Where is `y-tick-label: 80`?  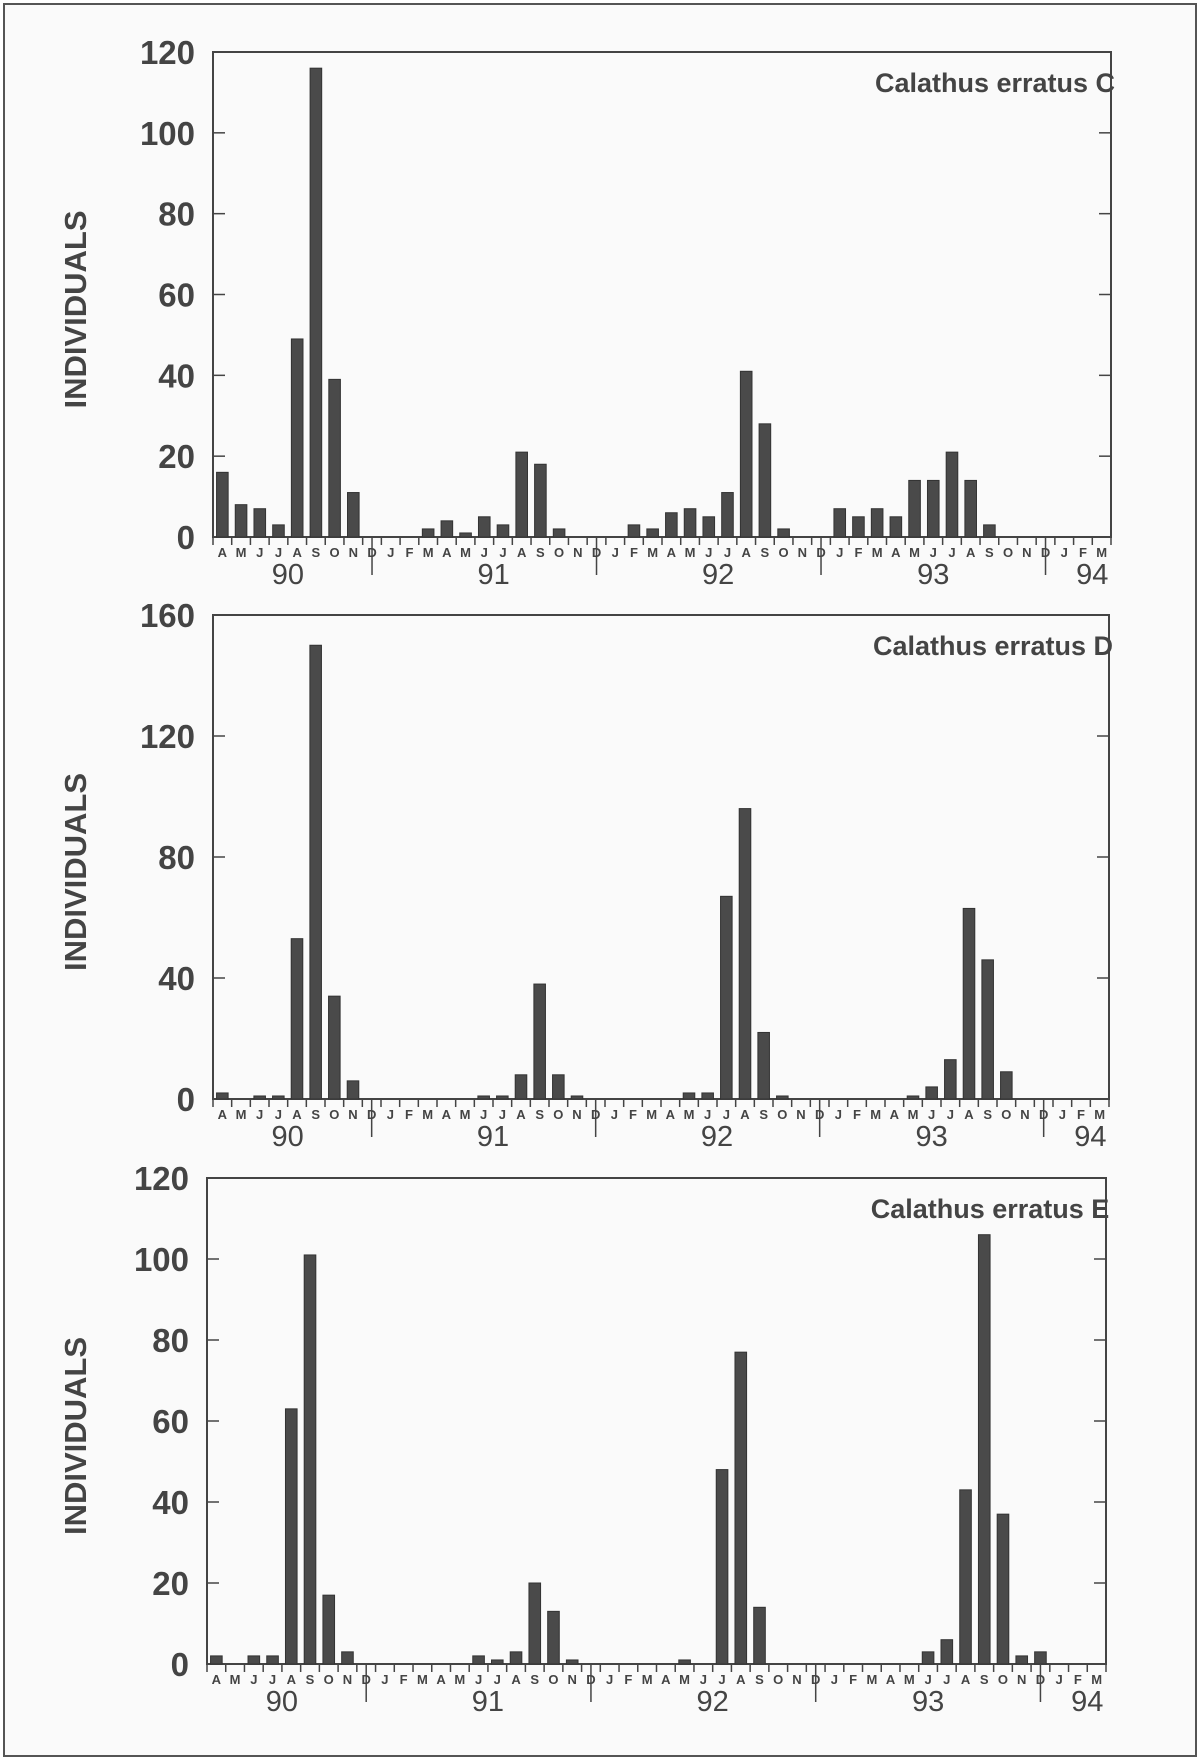
y-tick-label: 80 is located at coordinates (170, 1340).